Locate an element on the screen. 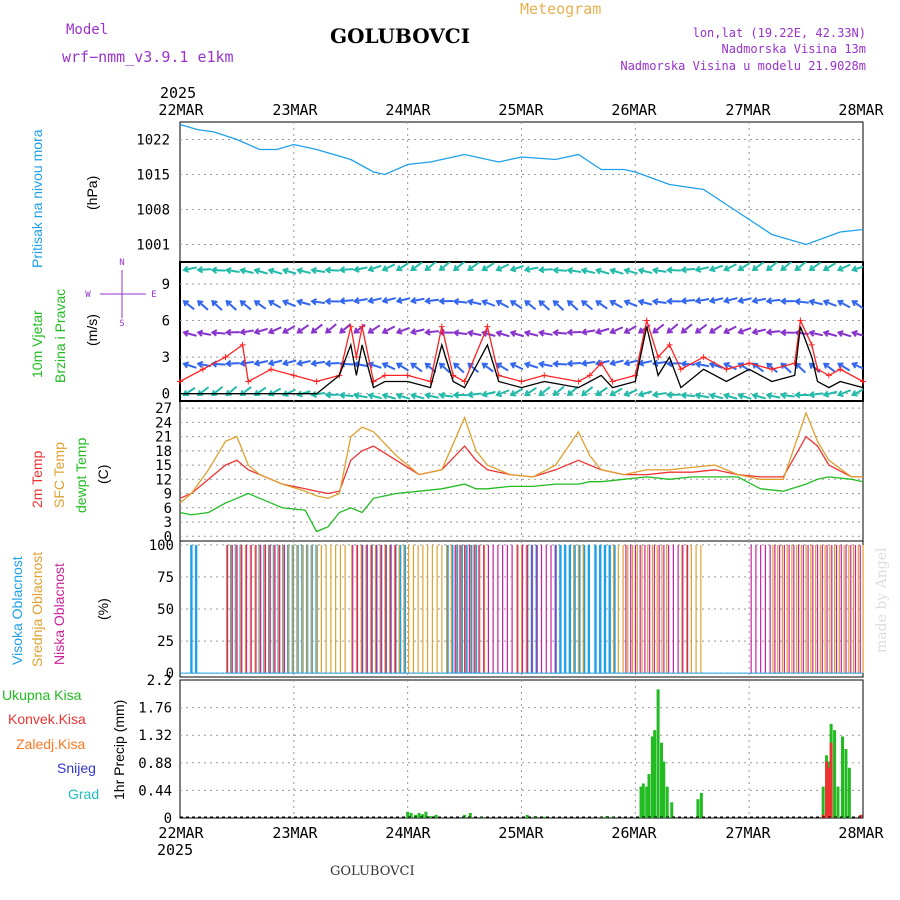 The image size is (900, 900). date-tick-label: 25MAR is located at coordinates (521, 833).